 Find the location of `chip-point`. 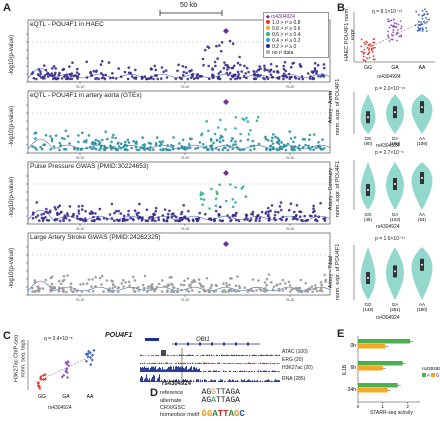

chip-point is located at coordinates (41, 378).